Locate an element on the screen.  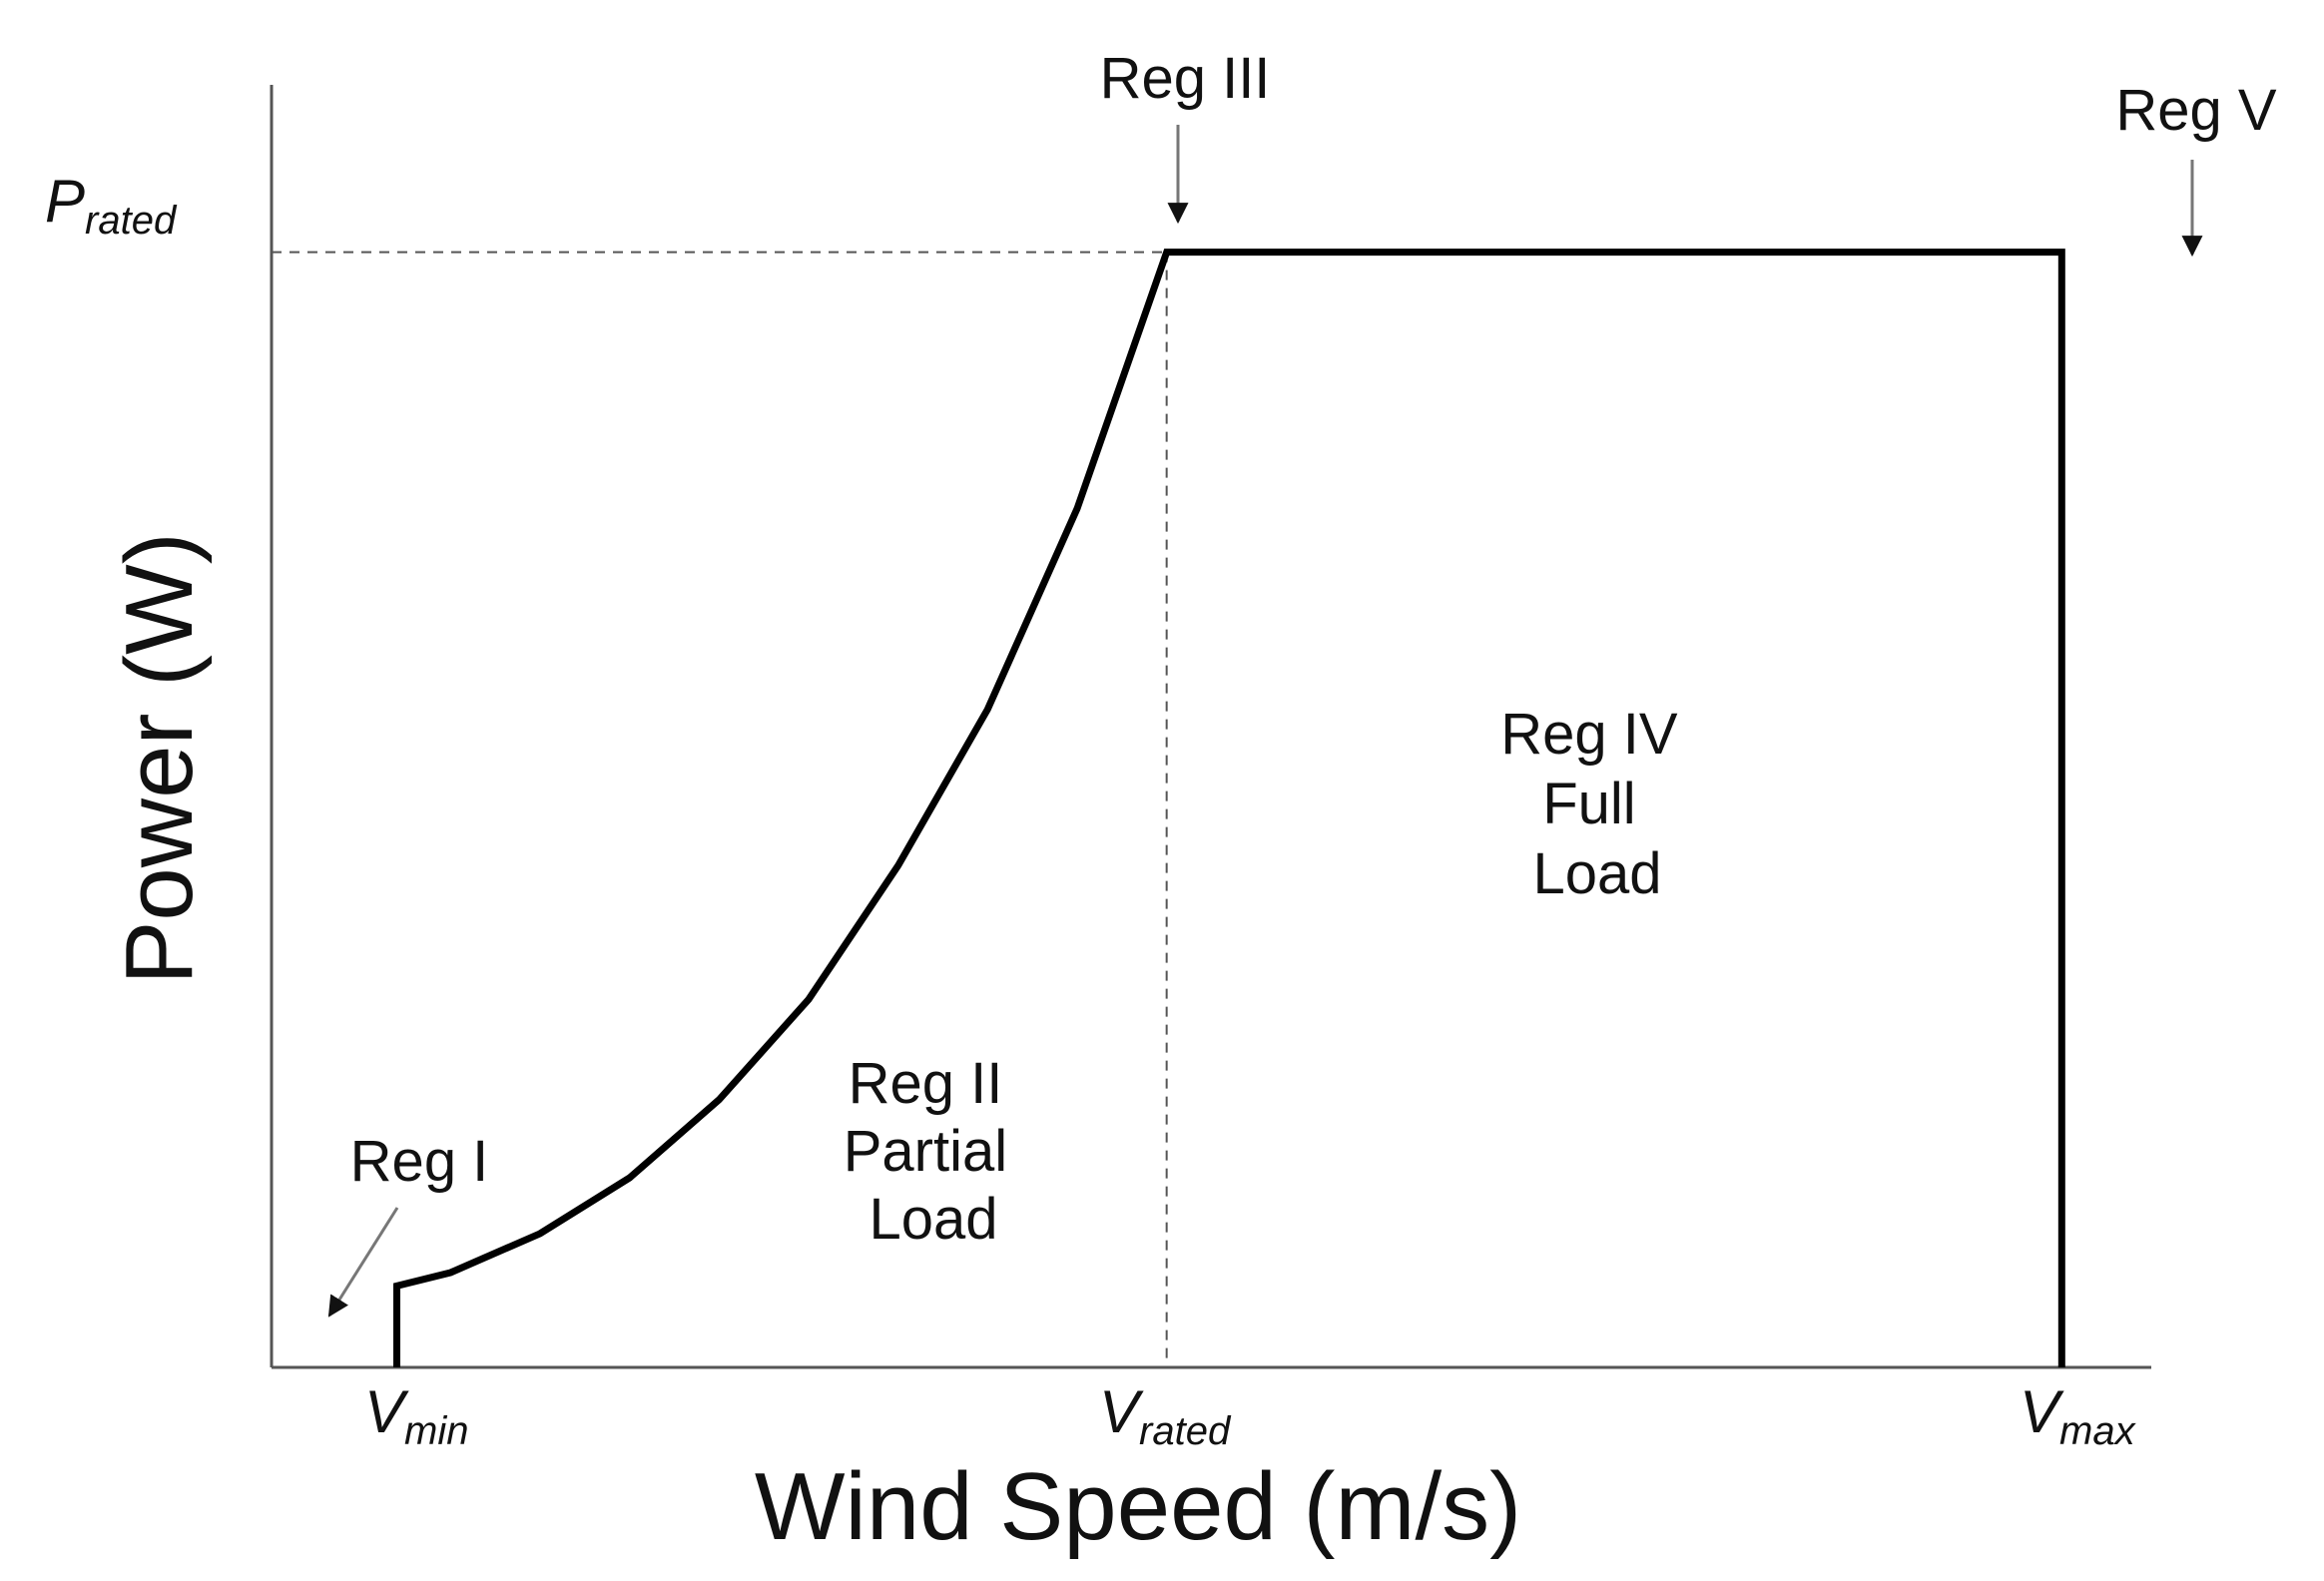
x-axis-title: Wind Speed (m/s) is located at coordinates (1138, 1506).